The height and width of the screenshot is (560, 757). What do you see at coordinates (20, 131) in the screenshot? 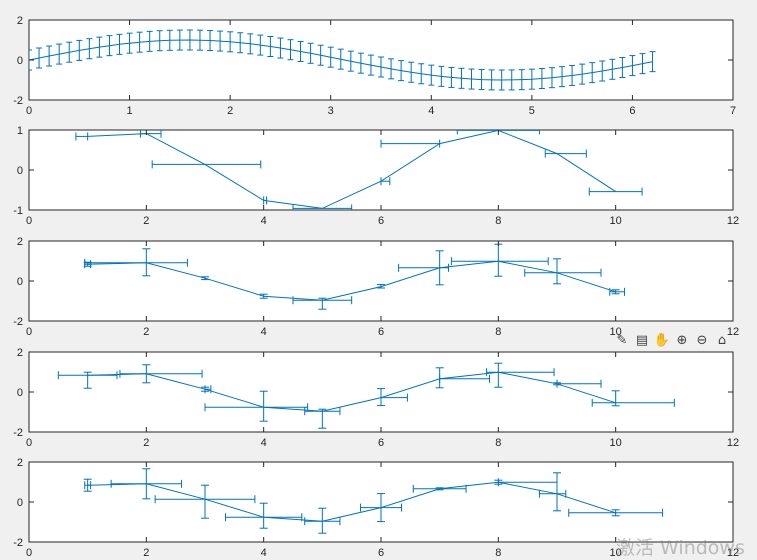
I see `y-tick-label: 1` at bounding box center [20, 131].